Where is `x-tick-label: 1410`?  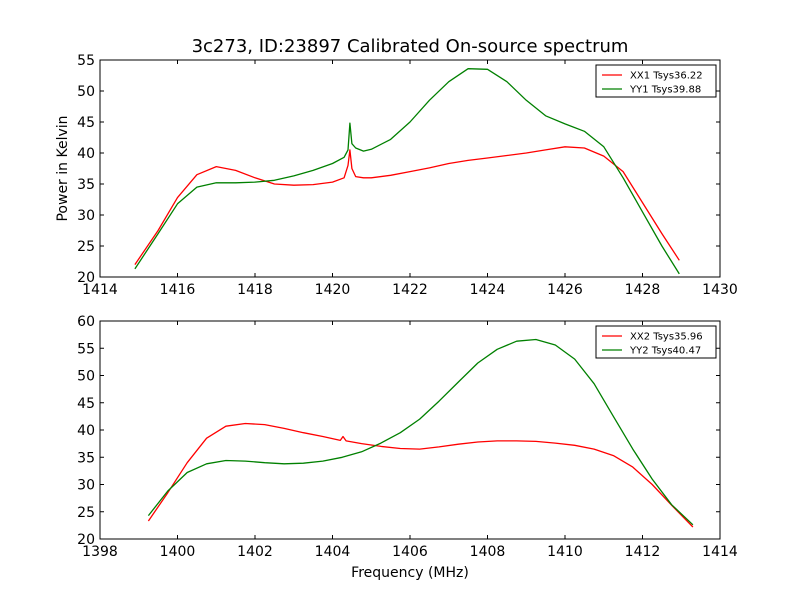
x-tick-label: 1410 is located at coordinates (565, 552).